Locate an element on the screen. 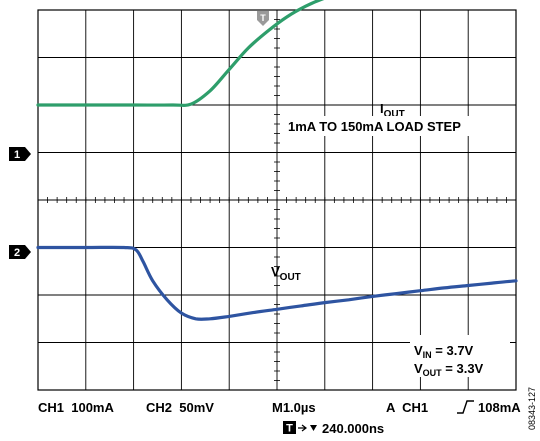  trigger-marker-letter: T is located at coordinates (263, 18).